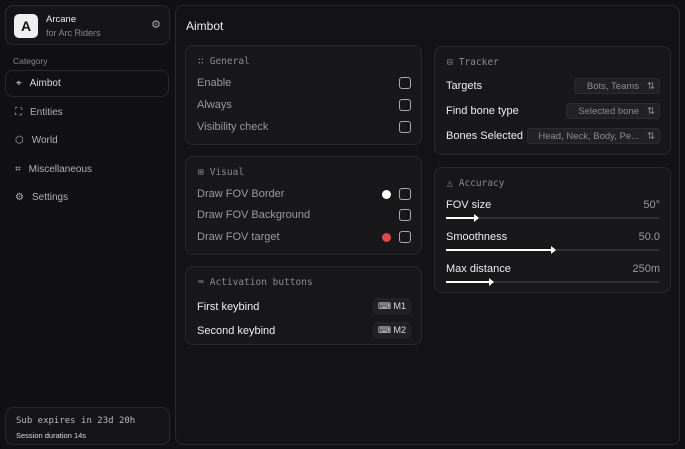 This screenshot has width=685, height=449. What do you see at coordinates (45, 83) in the screenshot?
I see `sidebar-item-label: Aimbot` at bounding box center [45, 83].